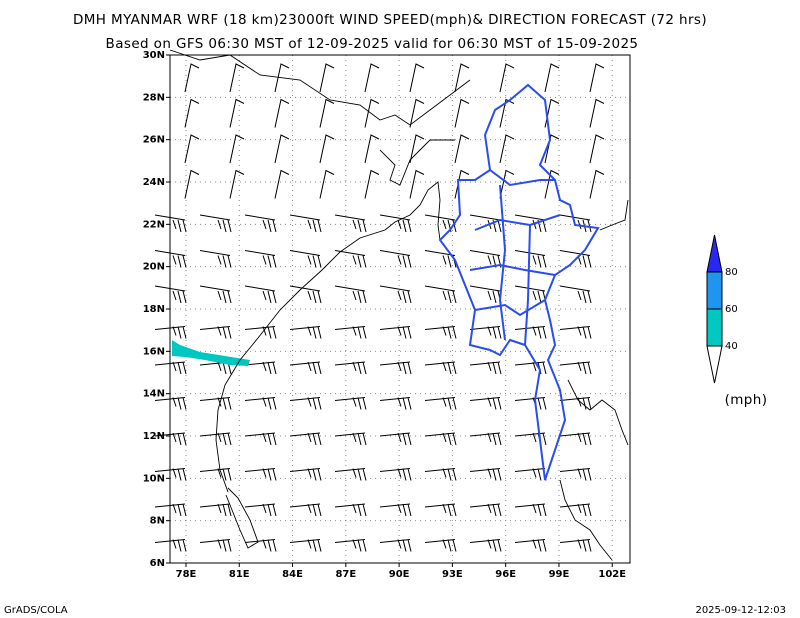 This screenshot has height=618, width=800. Describe the element at coordinates (612, 574) in the screenshot. I see `lon-tick-label: 102E` at that location.